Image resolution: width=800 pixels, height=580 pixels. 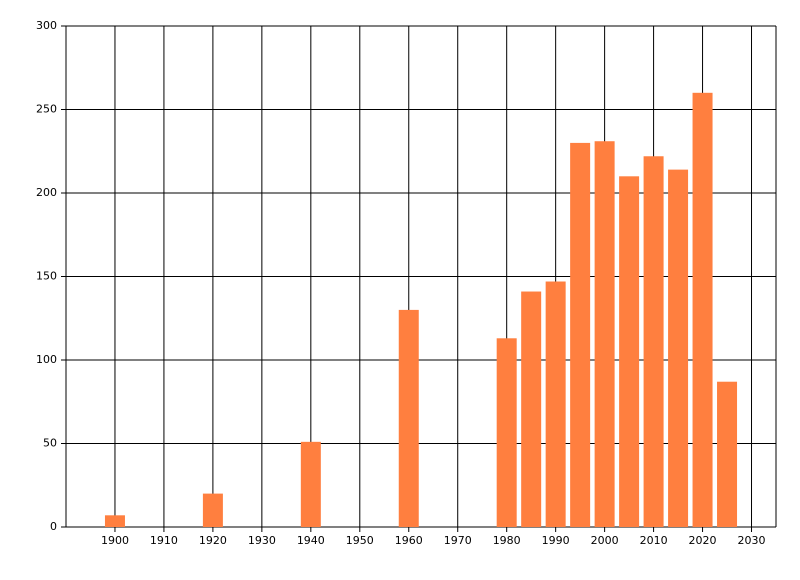 What do you see at coordinates (46, 359) in the screenshot?
I see `y-tick-label: 100` at bounding box center [46, 359].